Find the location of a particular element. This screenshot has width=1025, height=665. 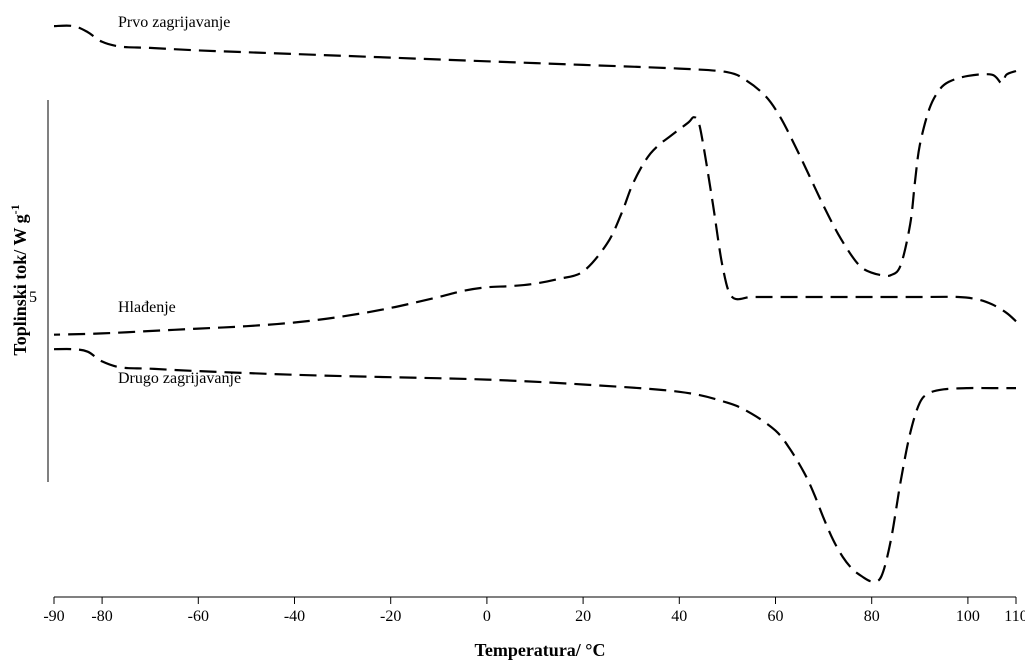

y-scale-label: 5 is located at coordinates (33, 297).